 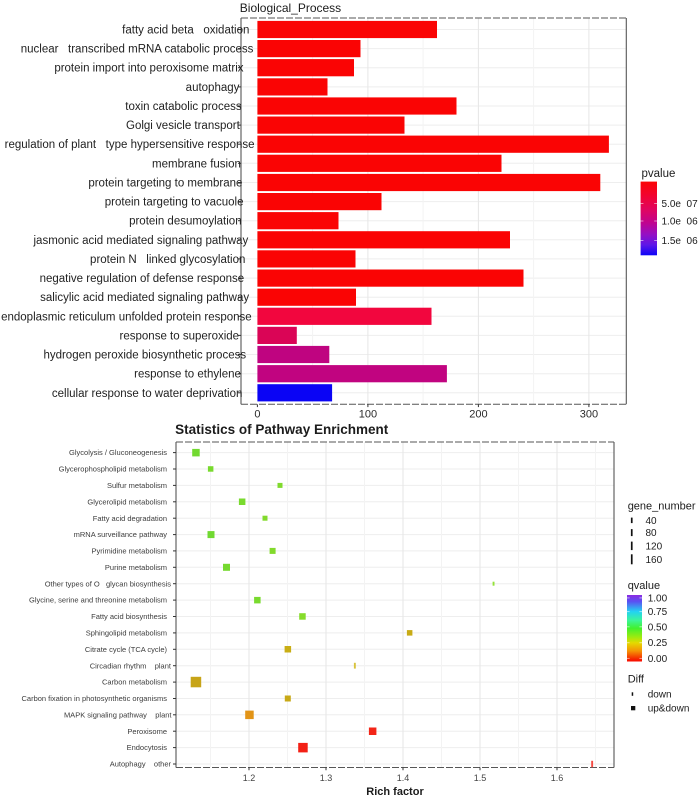 What do you see at coordinates (118, 714) in the screenshot?
I see `svg-text:MAPK signaling pathway plan: MAPK signaling pathway plant` at bounding box center [118, 714].